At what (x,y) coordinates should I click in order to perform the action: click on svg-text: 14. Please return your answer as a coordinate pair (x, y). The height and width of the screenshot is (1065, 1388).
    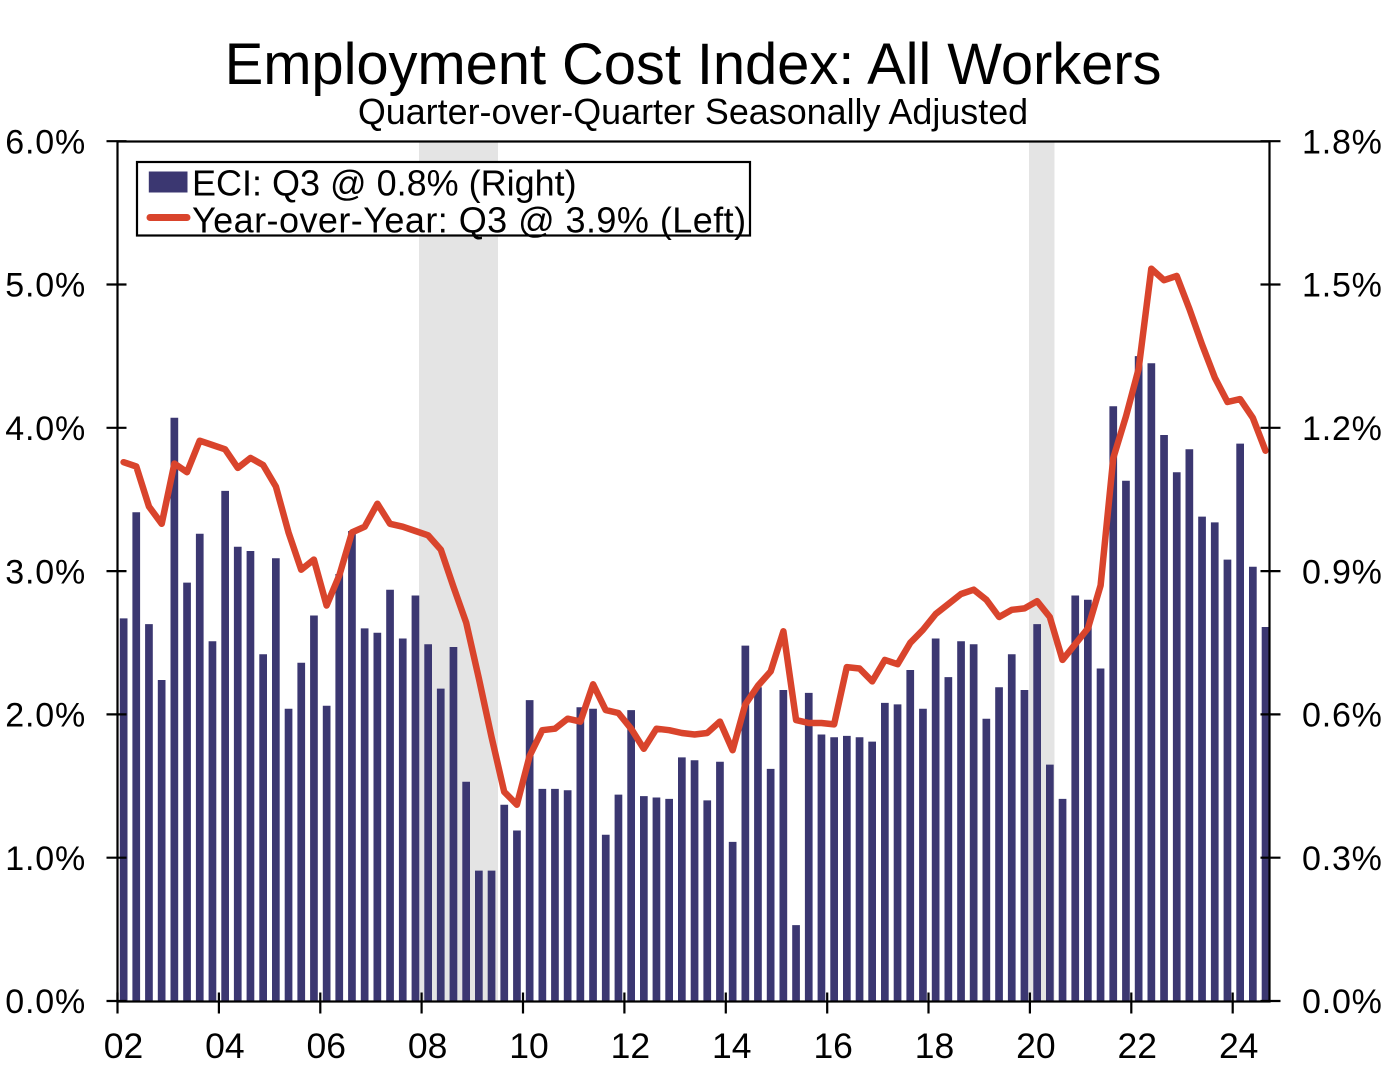
    Looking at the image, I should click on (732, 1045).